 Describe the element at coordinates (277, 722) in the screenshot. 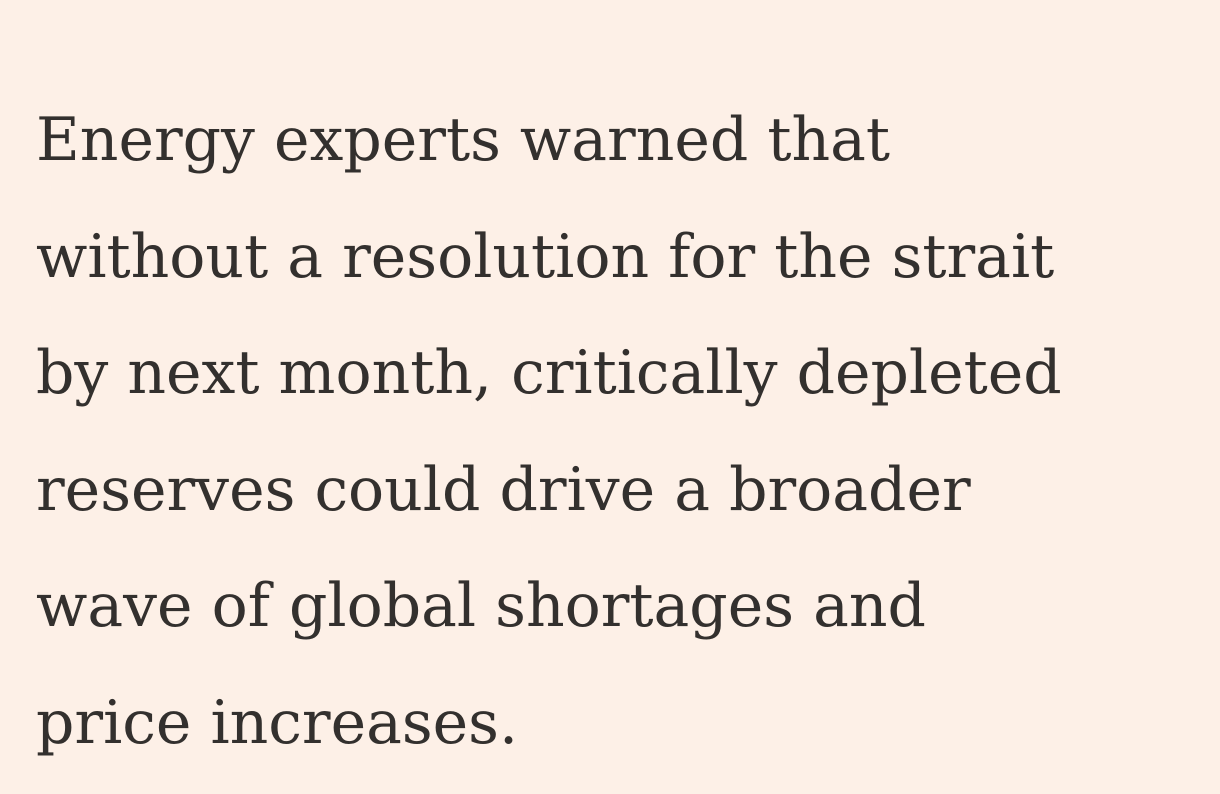

I see `text-line: price increases.` at that location.